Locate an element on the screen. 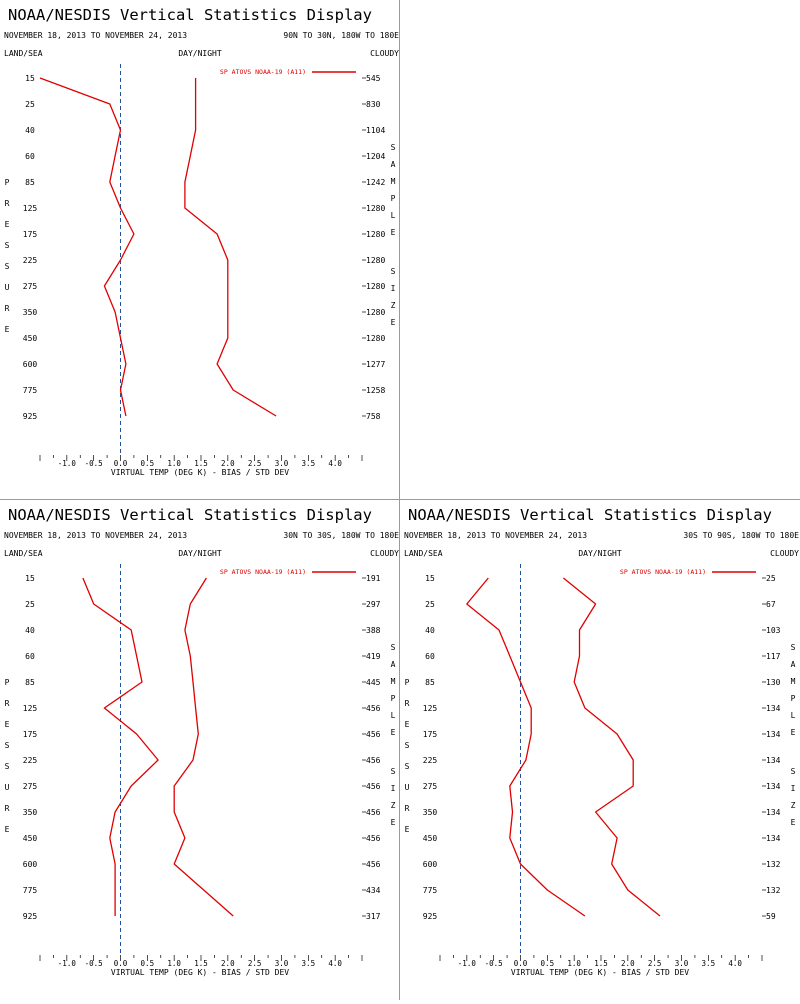 The width and height of the screenshot is (800, 1004). x-tick-label: 3.0 is located at coordinates (282, 963).